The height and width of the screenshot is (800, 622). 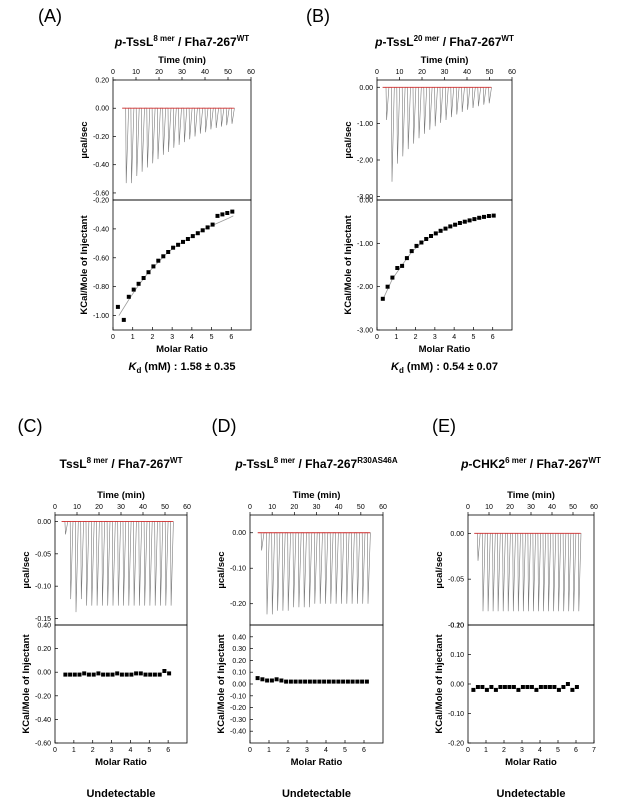 What do you see at coordinates (238, 732) in the screenshot?
I see `iso-y-tick-label: -0.40` at bounding box center [238, 732].